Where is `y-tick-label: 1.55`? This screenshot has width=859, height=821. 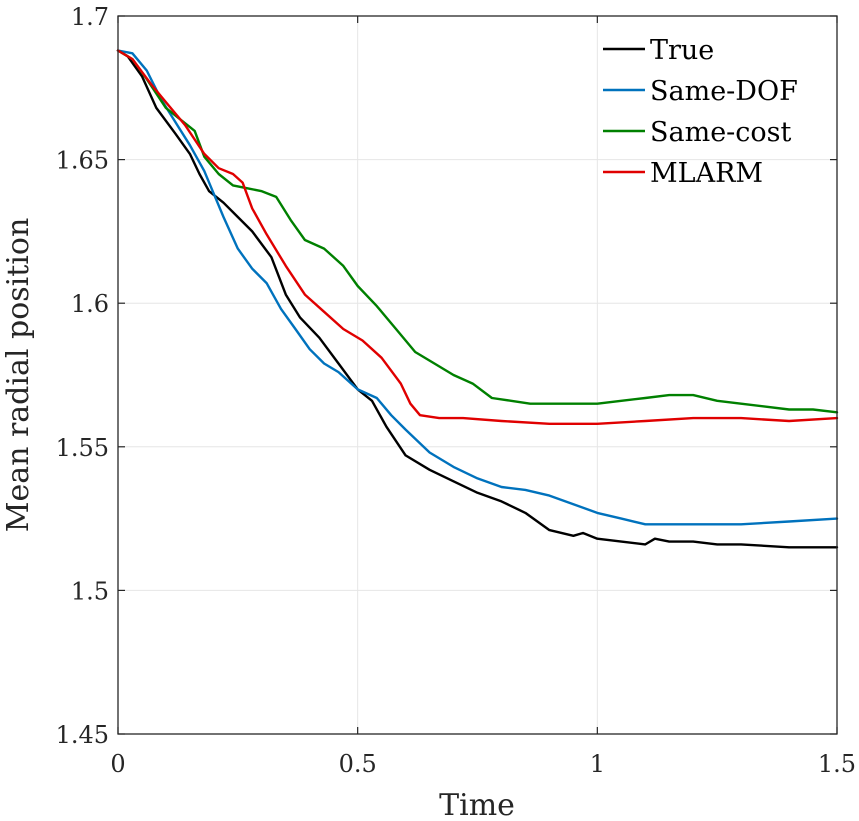
y-tick-label: 1.55 is located at coordinates (82, 448).